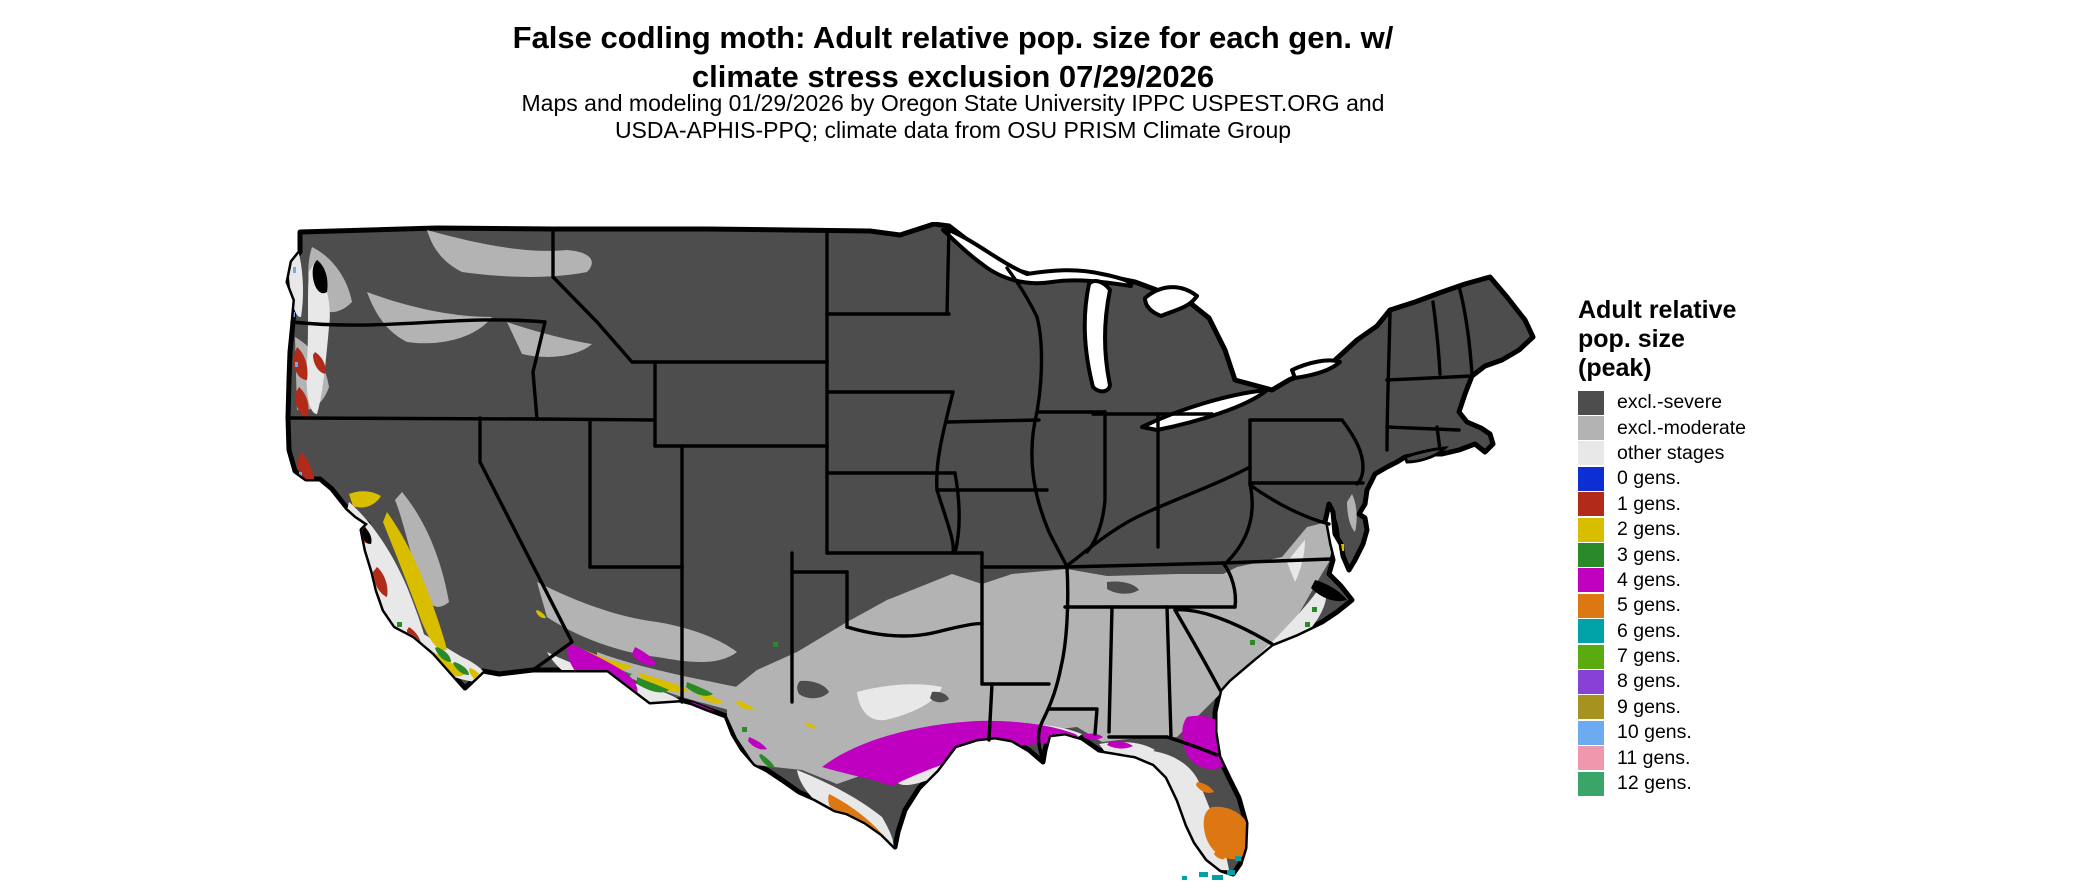  What do you see at coordinates (1670, 402) in the screenshot?
I see `legend-label-excl-severe: excl.-severe` at bounding box center [1670, 402].